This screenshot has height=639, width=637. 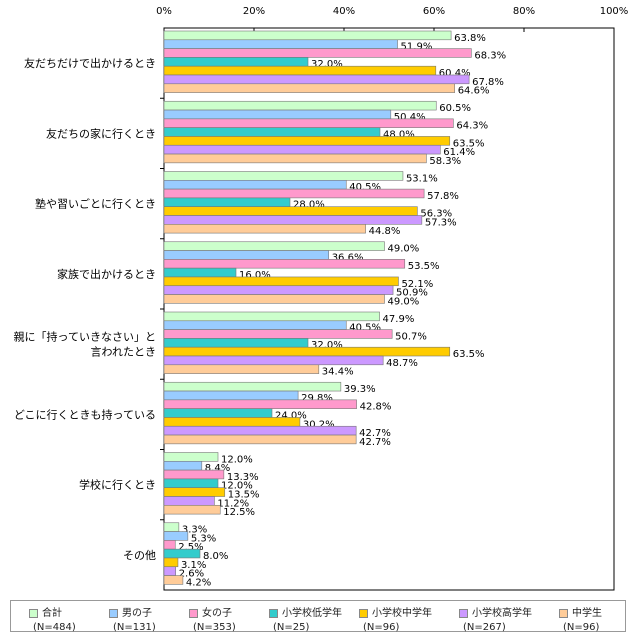 I want to click on legend-item: 小学校中学年 (N=96), so click(x=395, y=618).